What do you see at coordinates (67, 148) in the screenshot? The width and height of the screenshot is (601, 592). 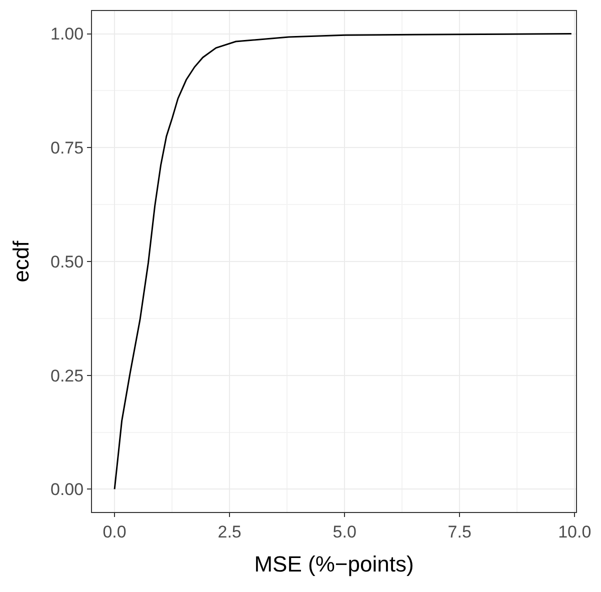 I see `y-tick-label: 0.75` at bounding box center [67, 148].